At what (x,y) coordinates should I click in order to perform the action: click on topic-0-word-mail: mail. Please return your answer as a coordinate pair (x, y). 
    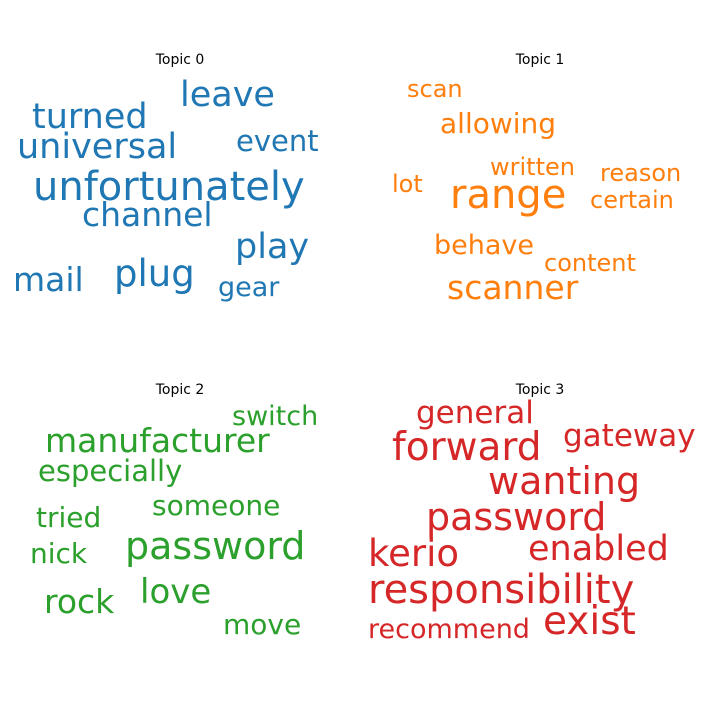
    Looking at the image, I should click on (48, 279).